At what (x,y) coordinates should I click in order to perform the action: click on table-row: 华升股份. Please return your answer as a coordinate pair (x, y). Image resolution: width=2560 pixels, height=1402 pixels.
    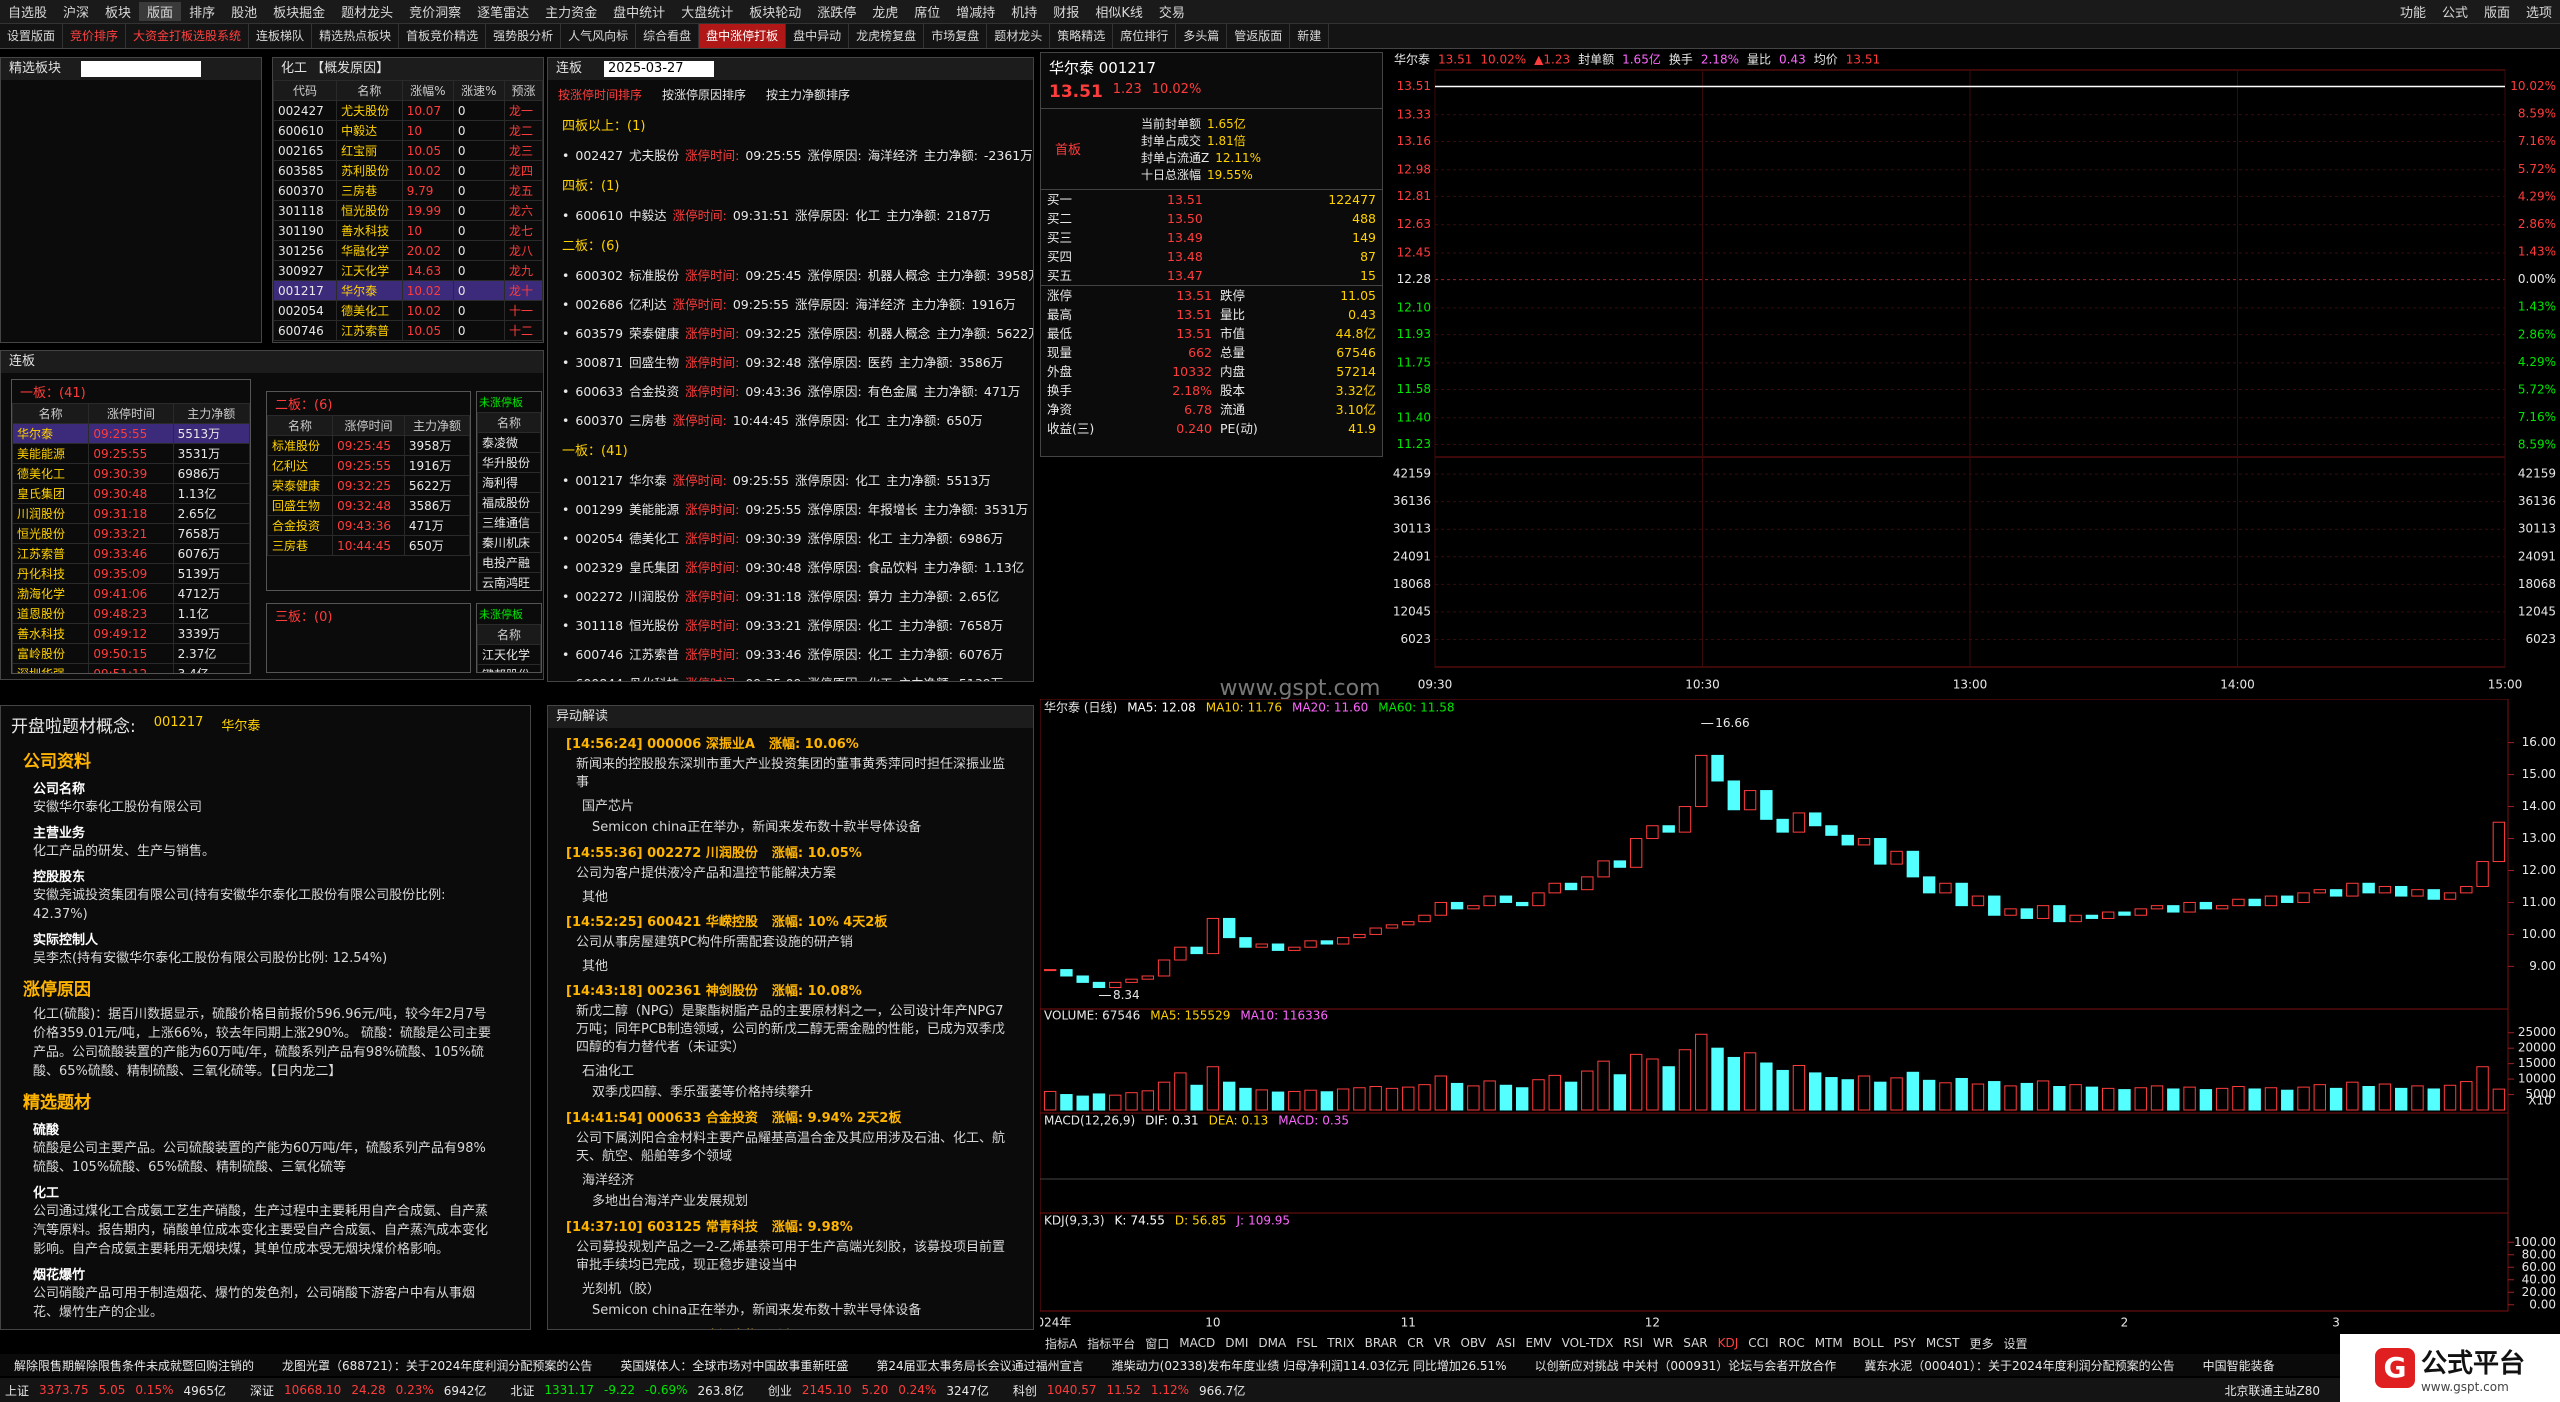
    Looking at the image, I should click on (509, 462).